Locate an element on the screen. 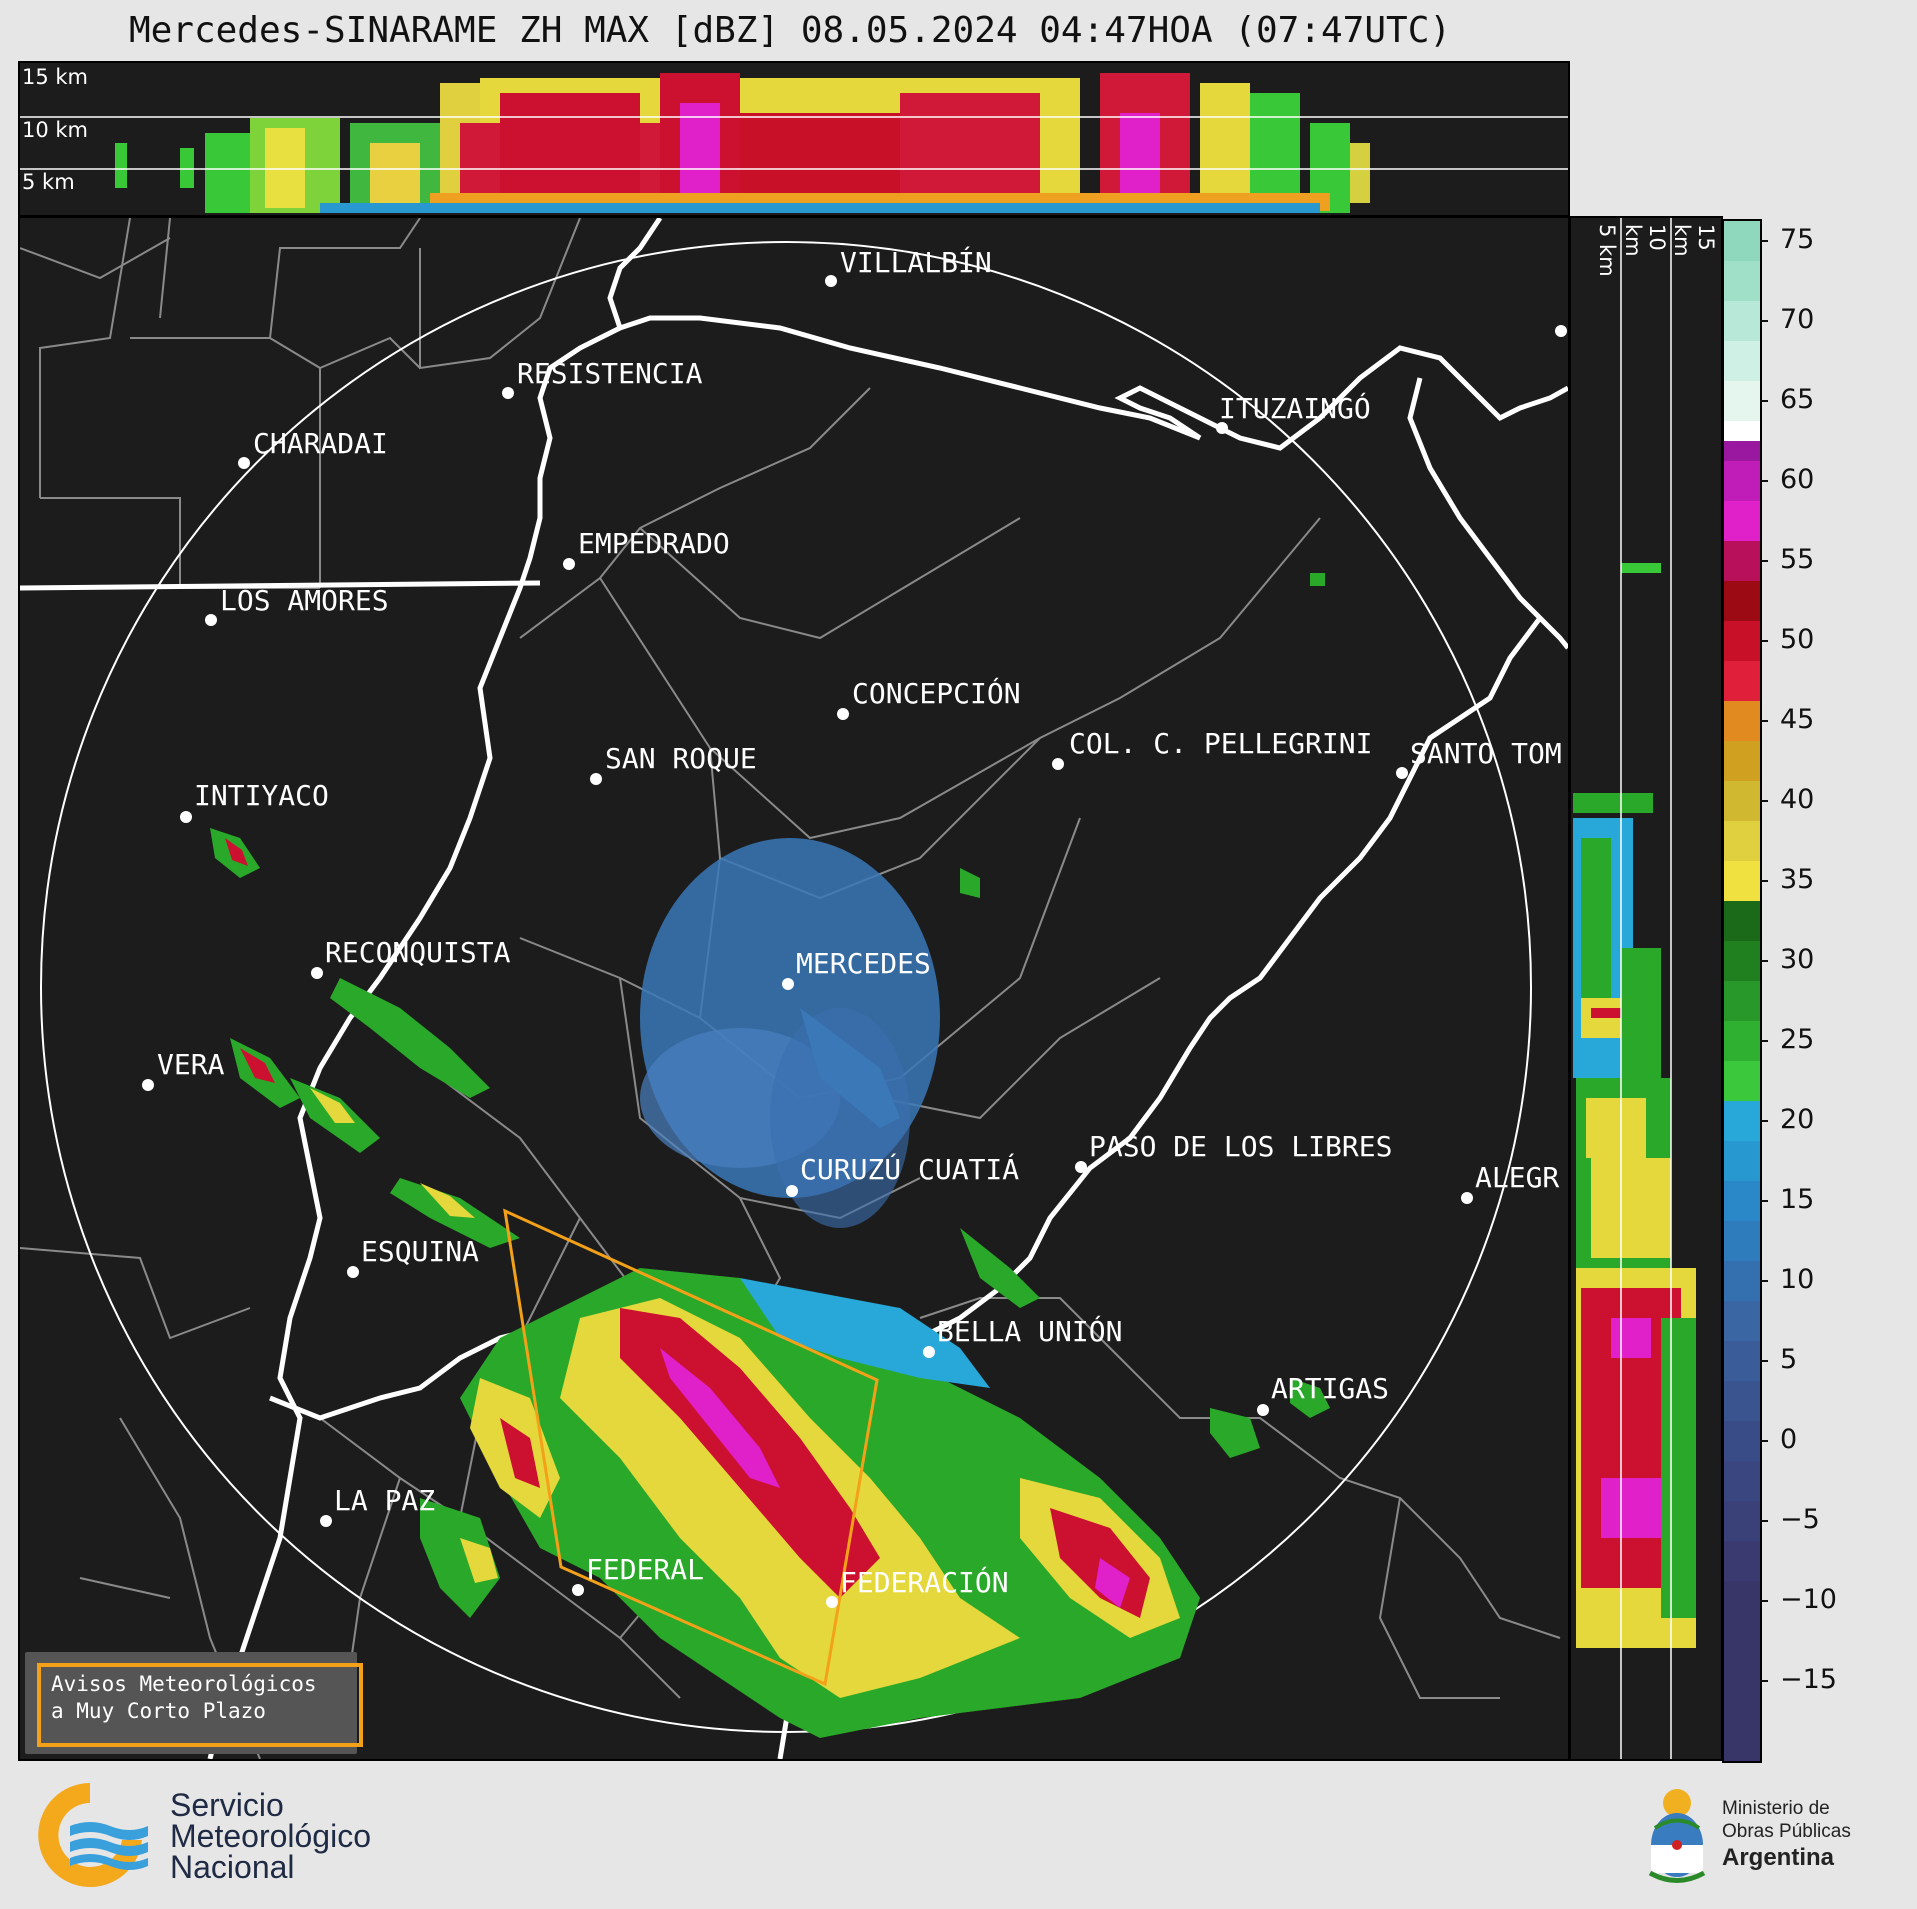  side-km-label-10: 10 km is located at coordinates (1645, 240).